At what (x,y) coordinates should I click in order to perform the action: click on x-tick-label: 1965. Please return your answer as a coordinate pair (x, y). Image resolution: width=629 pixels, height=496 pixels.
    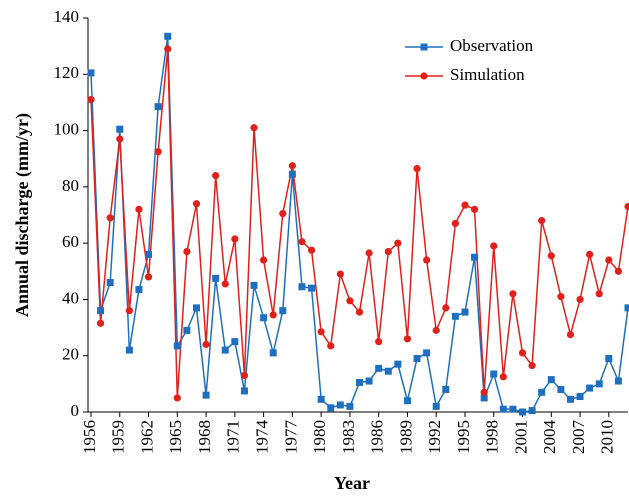
    Looking at the image, I should click on (175, 437).